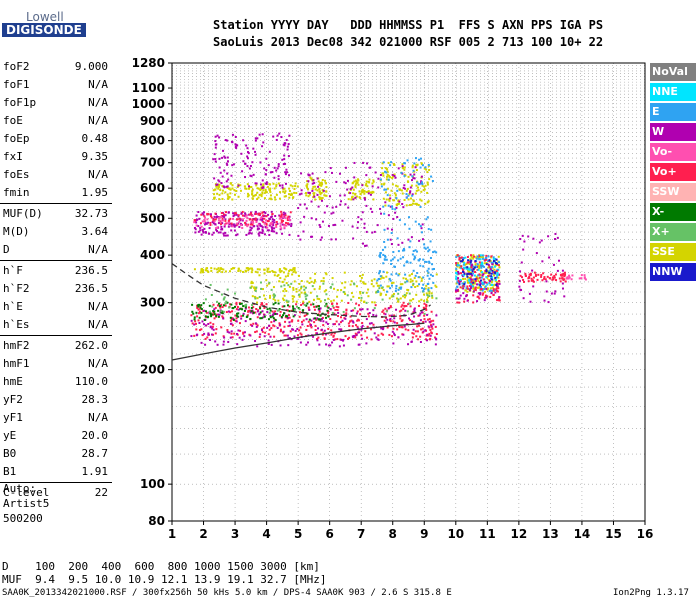  Describe the element at coordinates (91, 288) in the screenshot. I see `param-value: 236.5` at that location.